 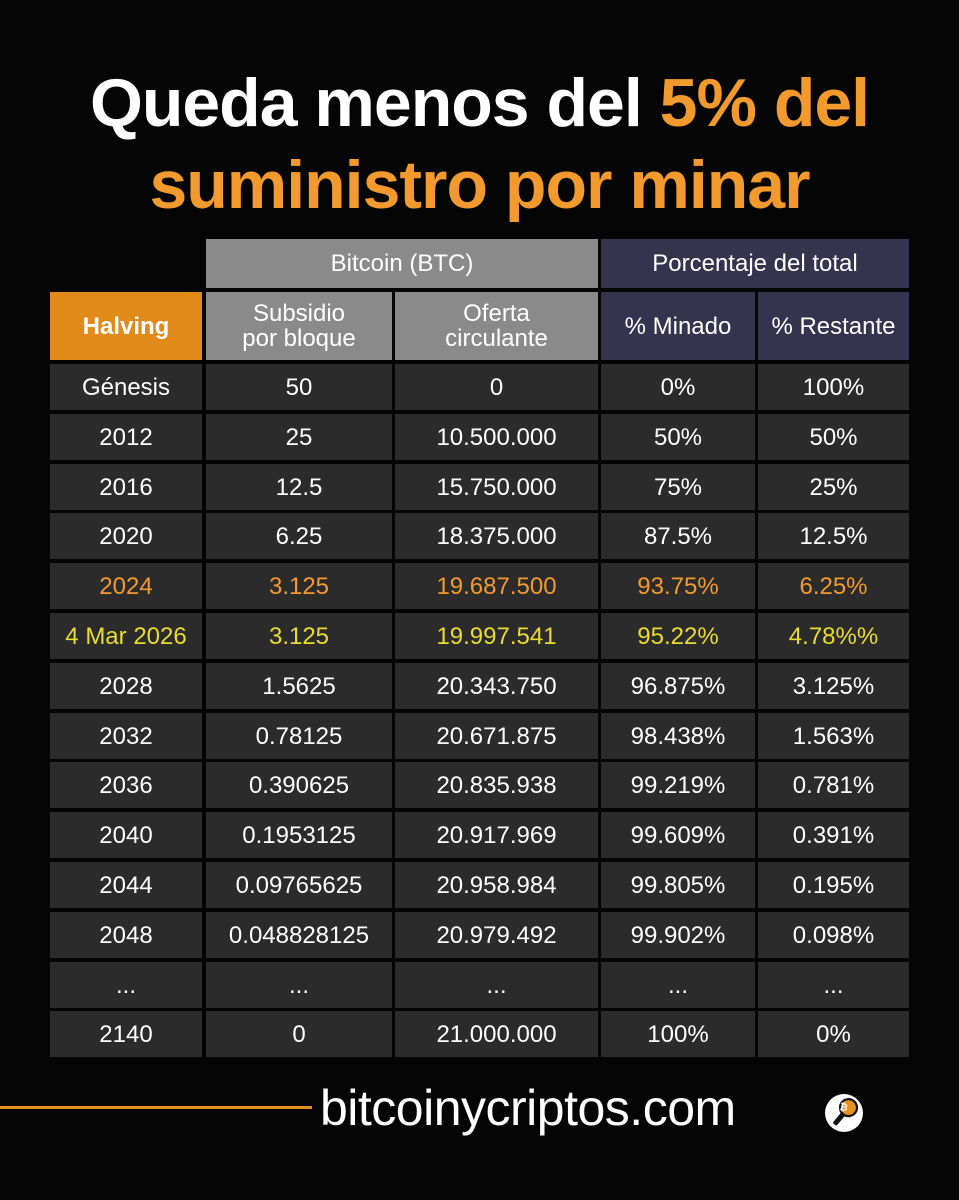 I want to click on cell-4-mar-2026-mined: 95.22%, so click(x=678, y=636).